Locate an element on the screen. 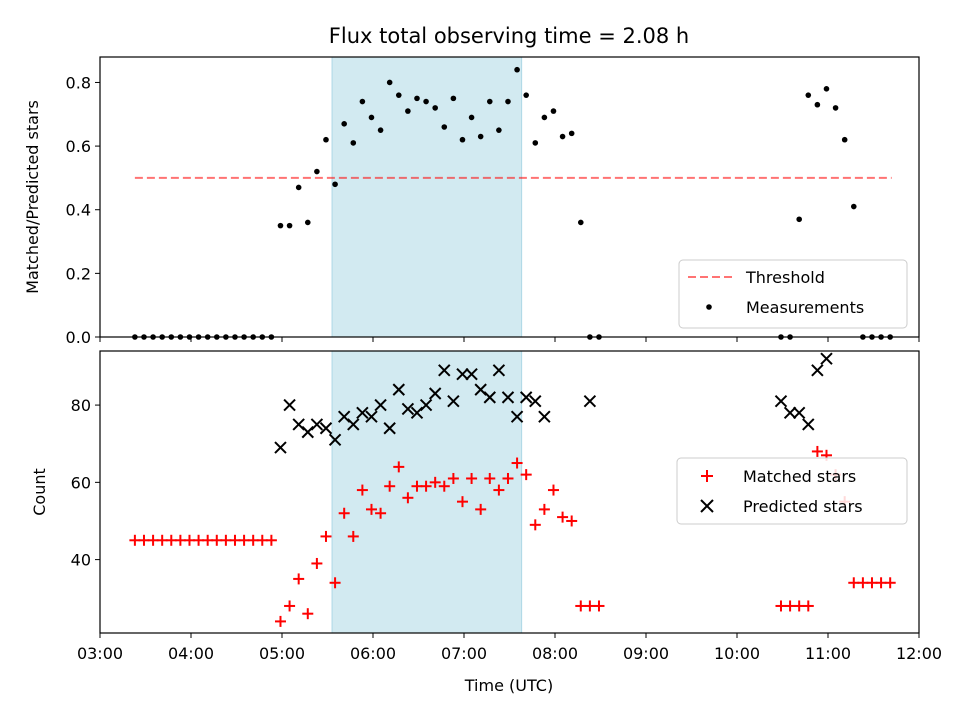 This screenshot has width=960, height=724. bottom-y-axis-label: Count is located at coordinates (39, 492).